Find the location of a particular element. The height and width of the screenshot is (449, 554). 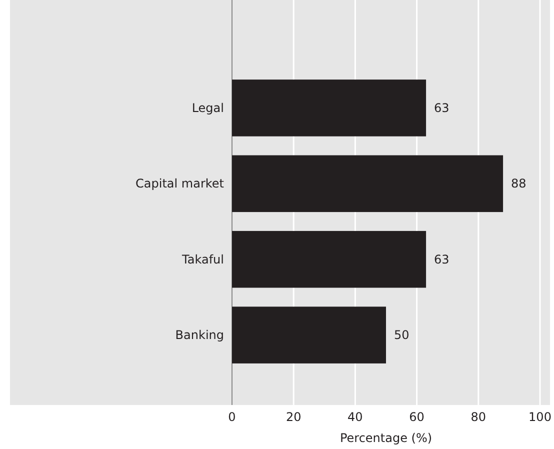

x-tick-label: 20 is located at coordinates (294, 417).